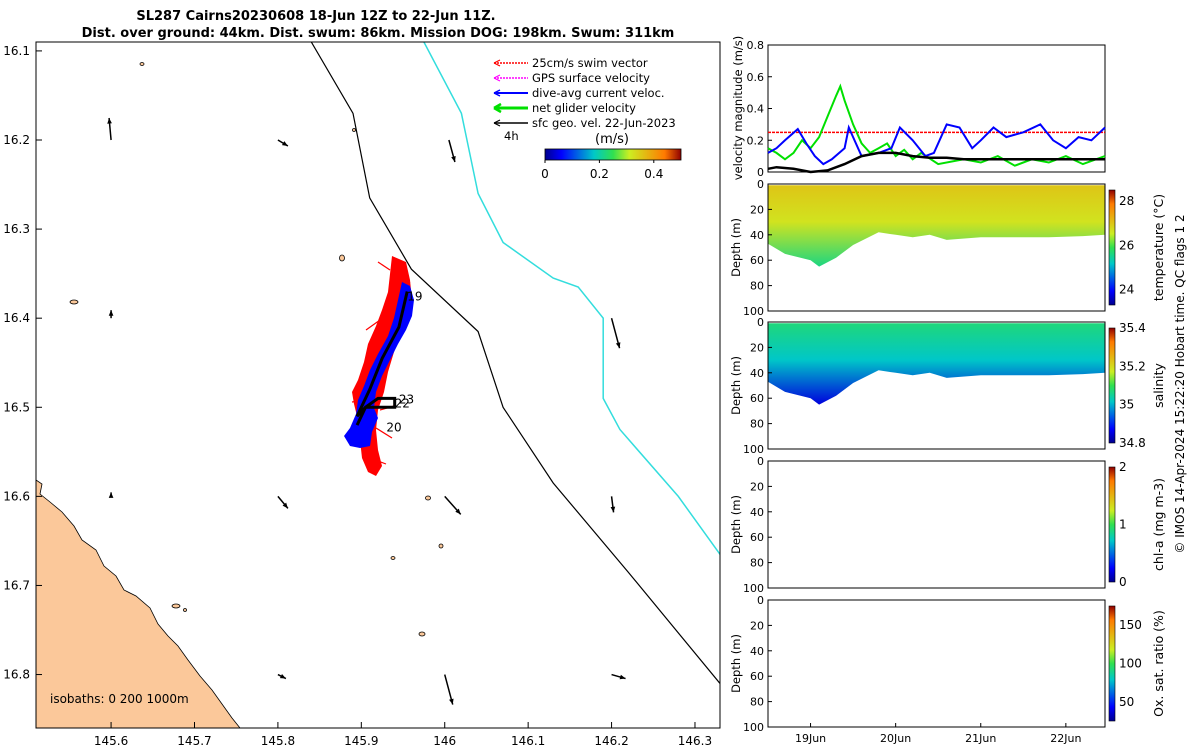 Image resolution: width=1200 pixels, height=750 pixels. I want to click on section-colorbar-tick-label: 2, so click(1123, 467).